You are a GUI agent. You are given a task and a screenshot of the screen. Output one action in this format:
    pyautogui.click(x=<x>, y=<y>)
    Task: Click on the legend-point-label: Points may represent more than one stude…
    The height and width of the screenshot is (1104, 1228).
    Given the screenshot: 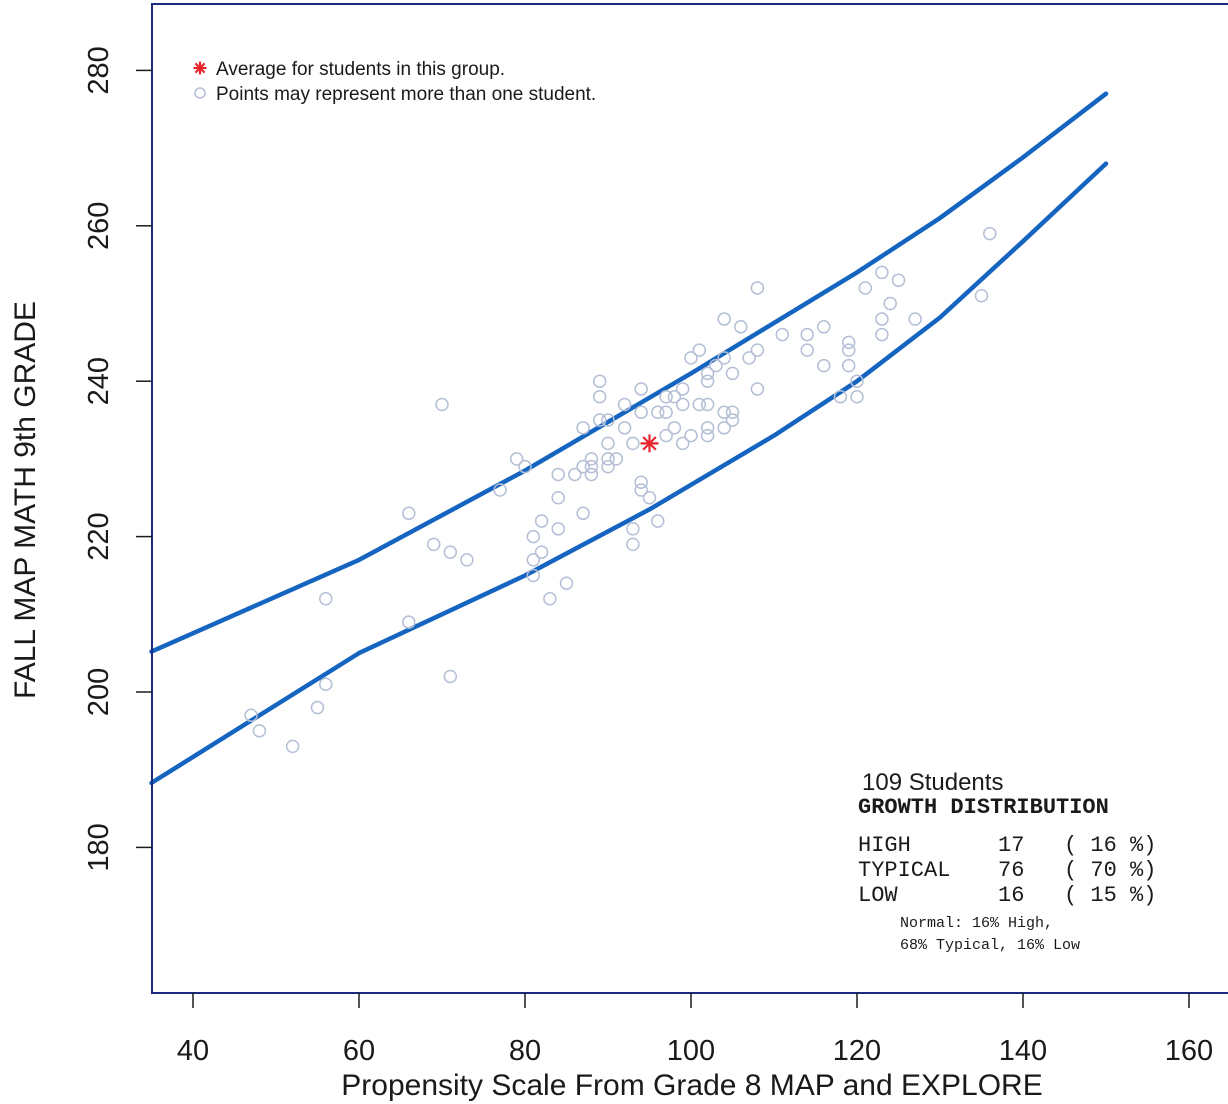 What is the action you would take?
    pyautogui.click(x=406, y=94)
    